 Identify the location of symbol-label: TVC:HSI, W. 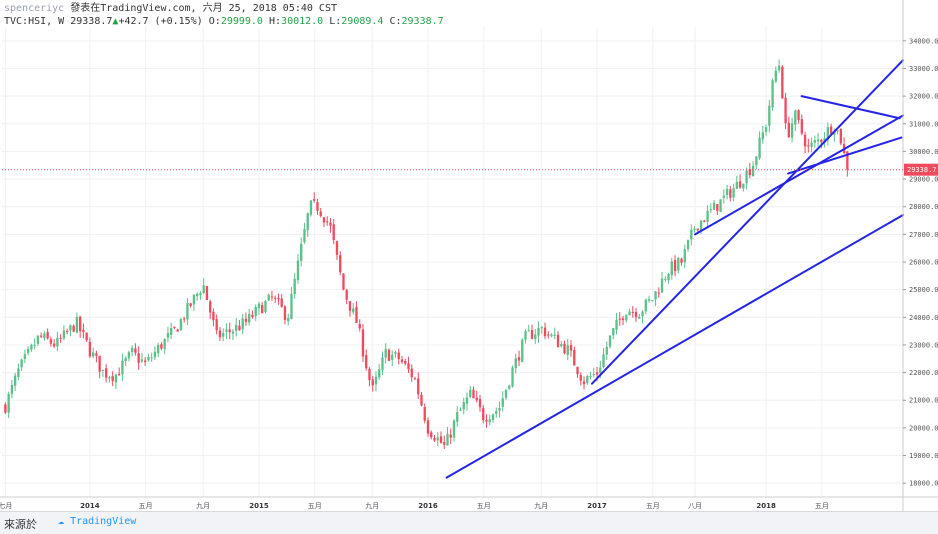
(34, 21).